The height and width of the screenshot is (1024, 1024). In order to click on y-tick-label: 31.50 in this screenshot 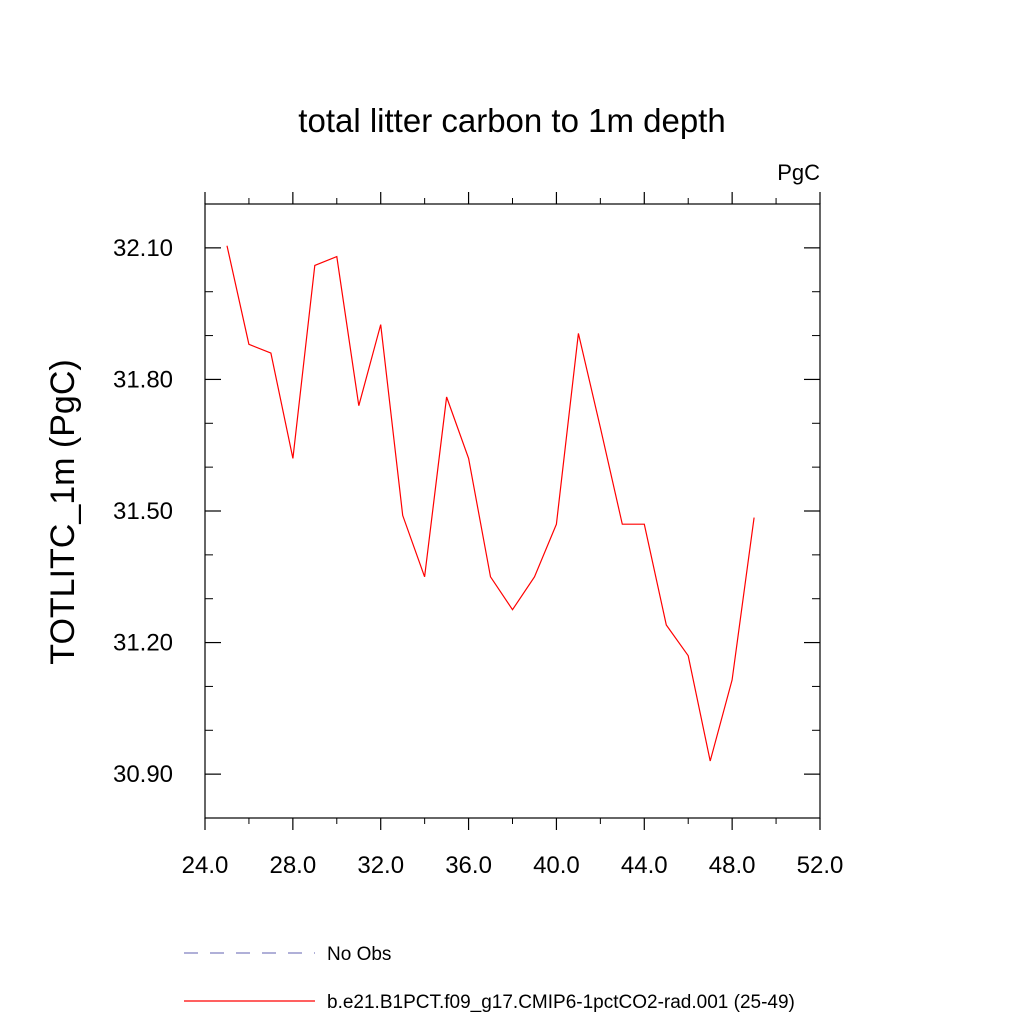, I will do `click(143, 511)`.